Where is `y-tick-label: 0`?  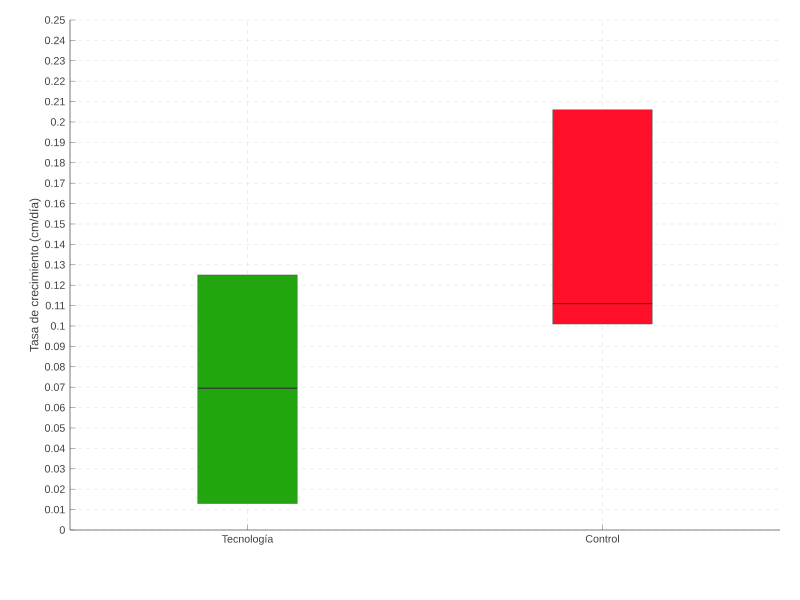
y-tick-label: 0 is located at coordinates (62, 530).